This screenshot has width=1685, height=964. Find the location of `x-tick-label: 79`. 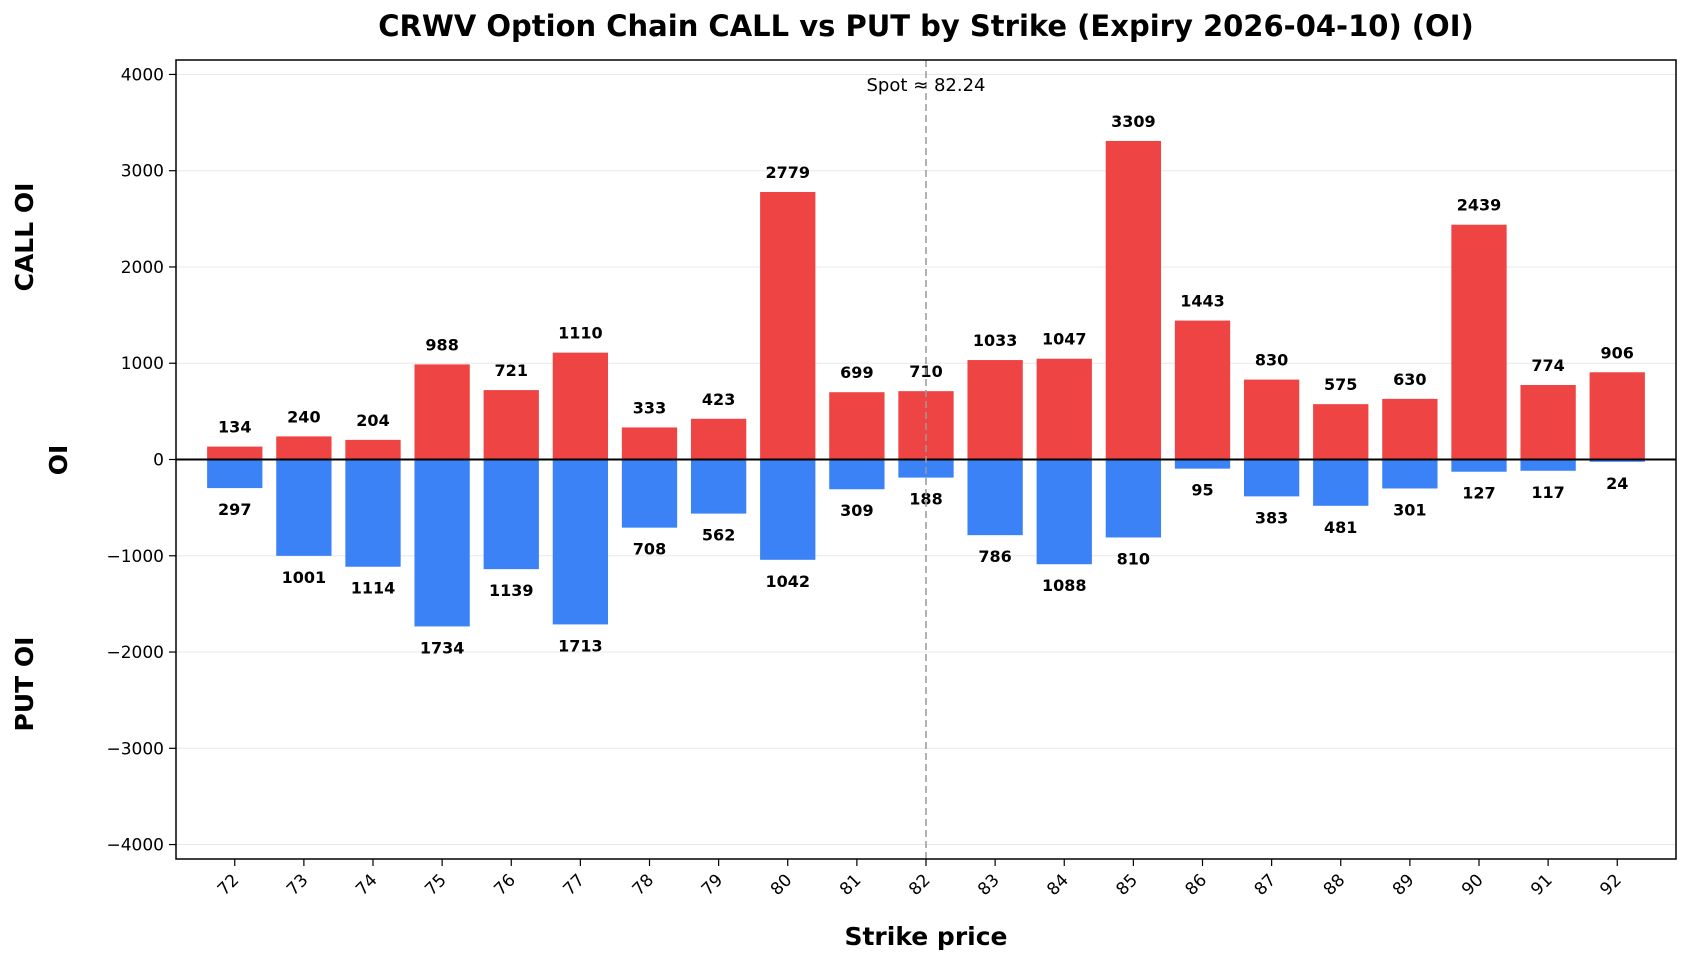

x-tick-label: 79 is located at coordinates (712, 884).